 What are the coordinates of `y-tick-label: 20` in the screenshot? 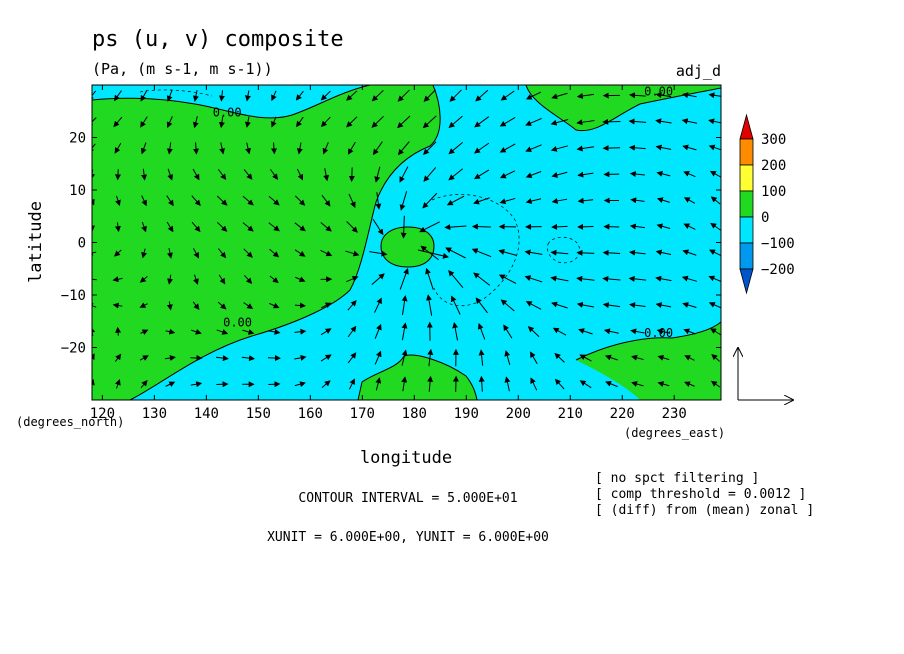 It's located at (77, 139).